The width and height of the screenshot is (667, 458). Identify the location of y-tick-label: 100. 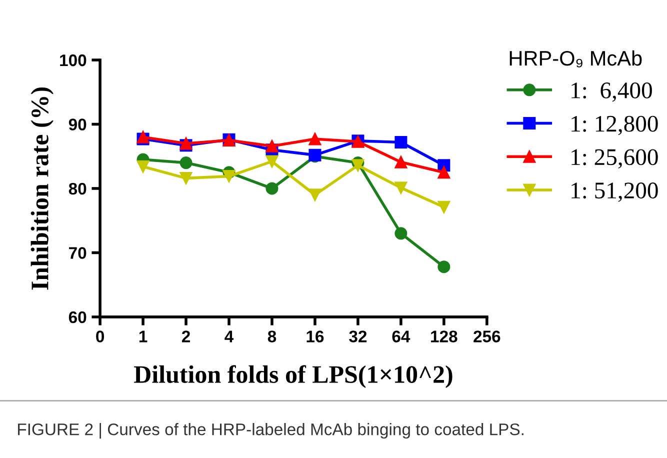
(73, 60).